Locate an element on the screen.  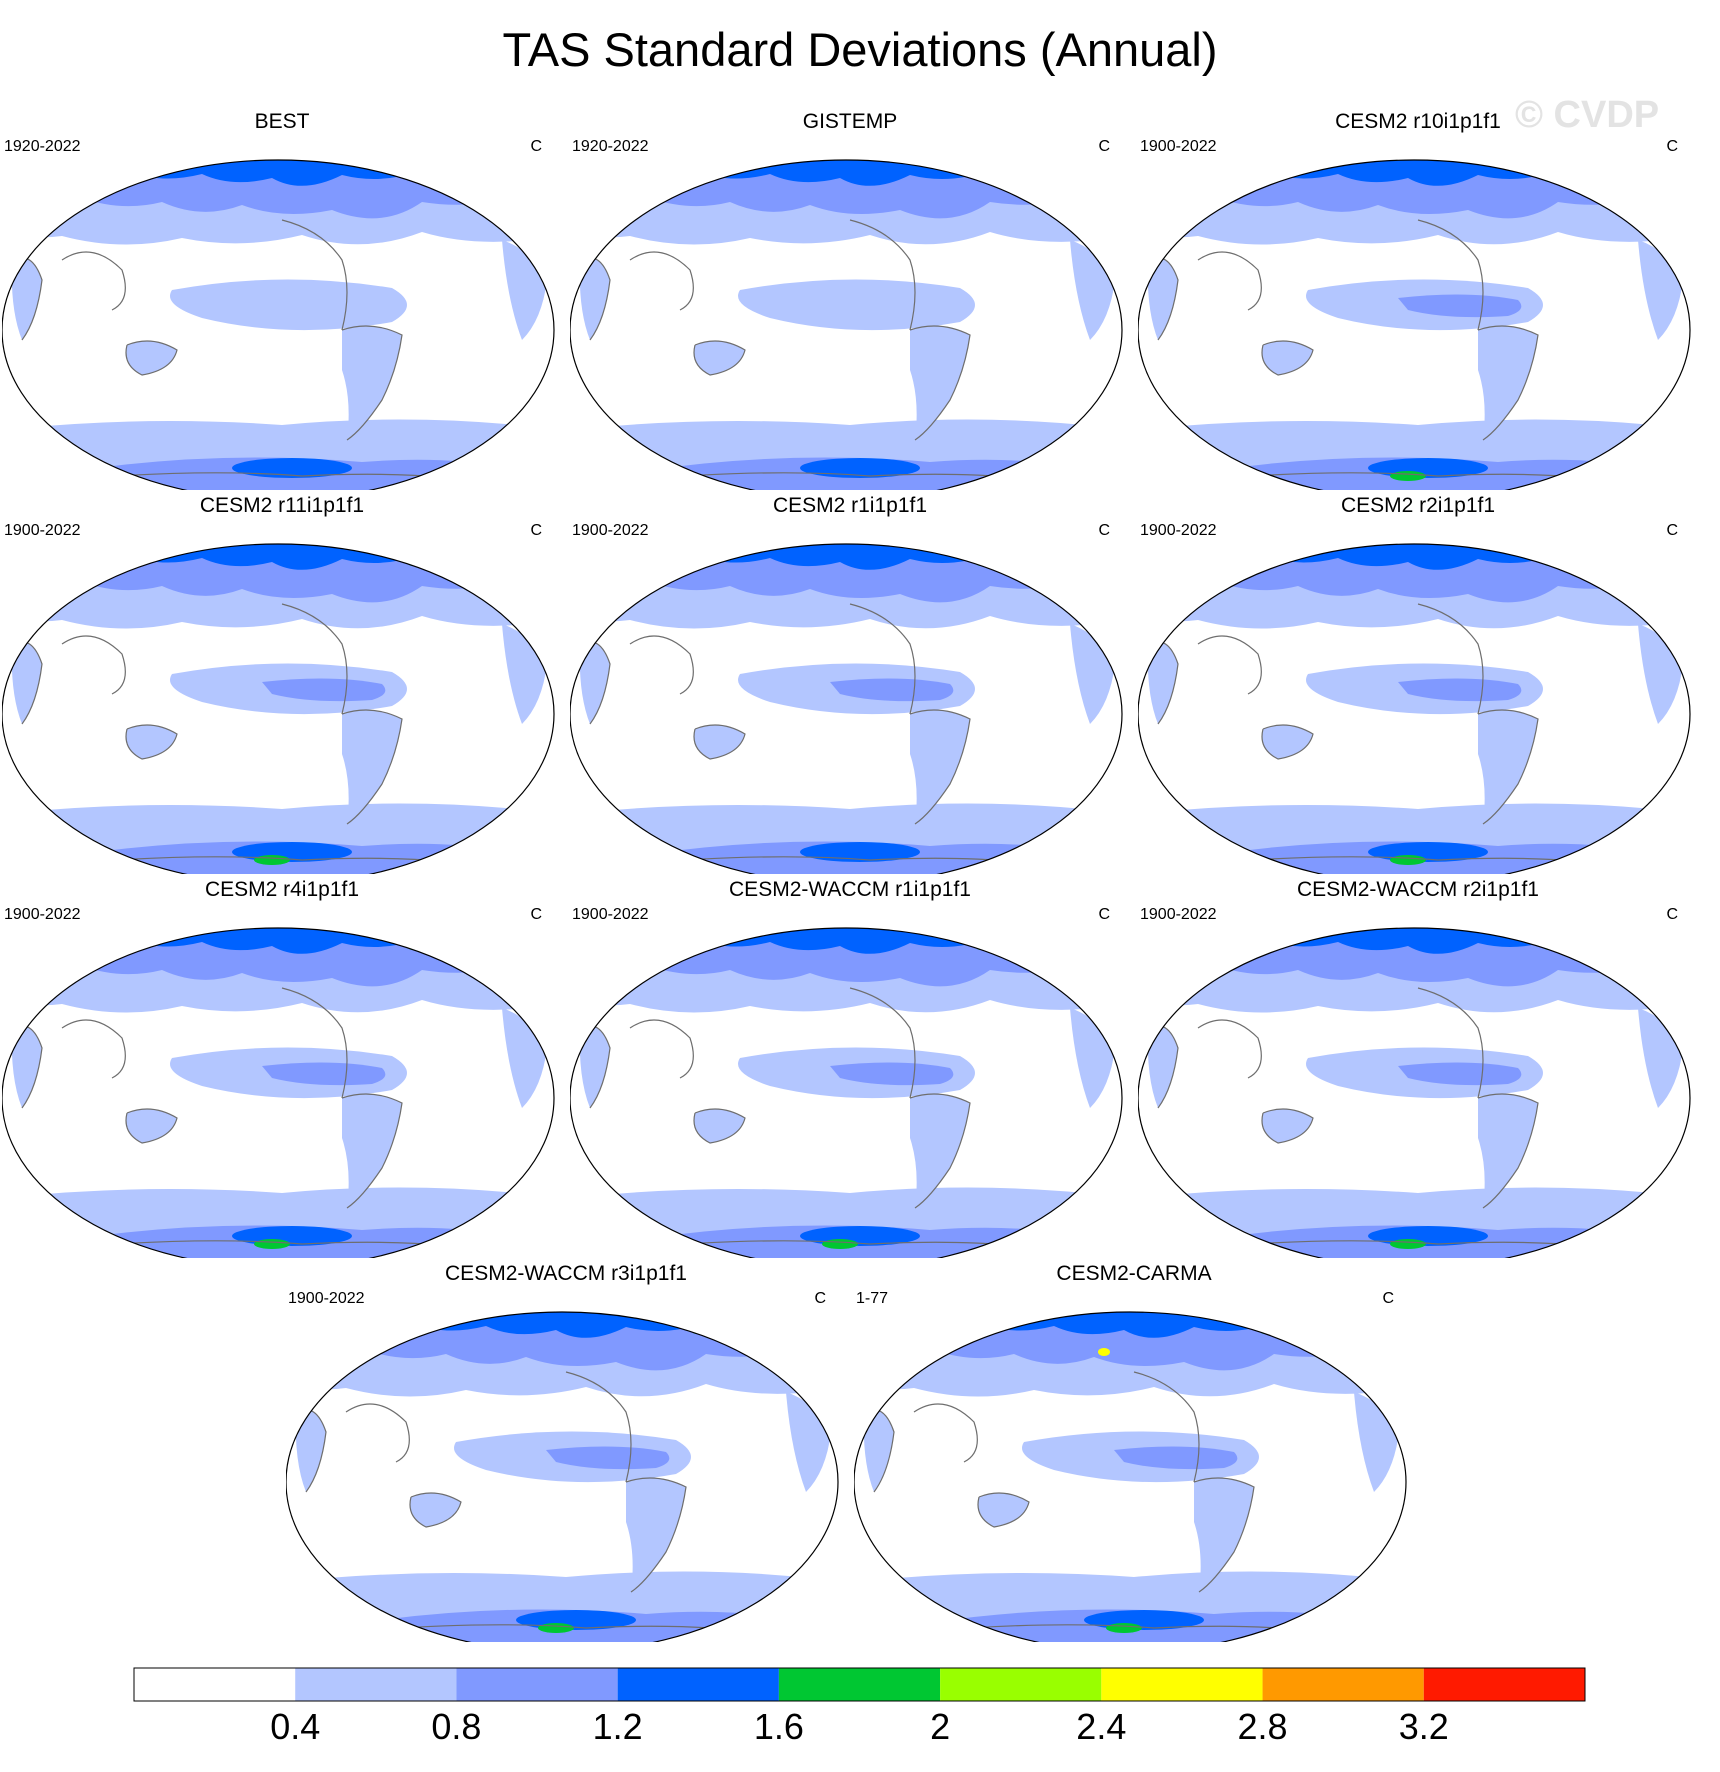
map-panel: CESM2 r11i1p1f1 1900-2022 C is located at coordinates (282, 684).